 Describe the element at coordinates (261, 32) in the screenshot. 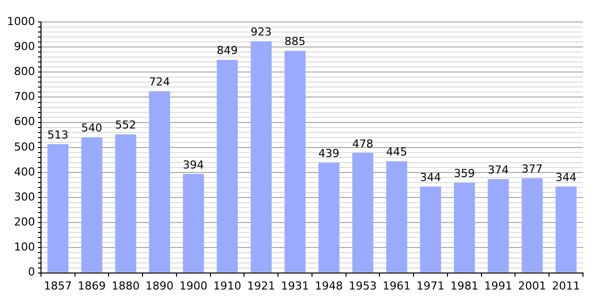

I see `data-label: 923` at that location.